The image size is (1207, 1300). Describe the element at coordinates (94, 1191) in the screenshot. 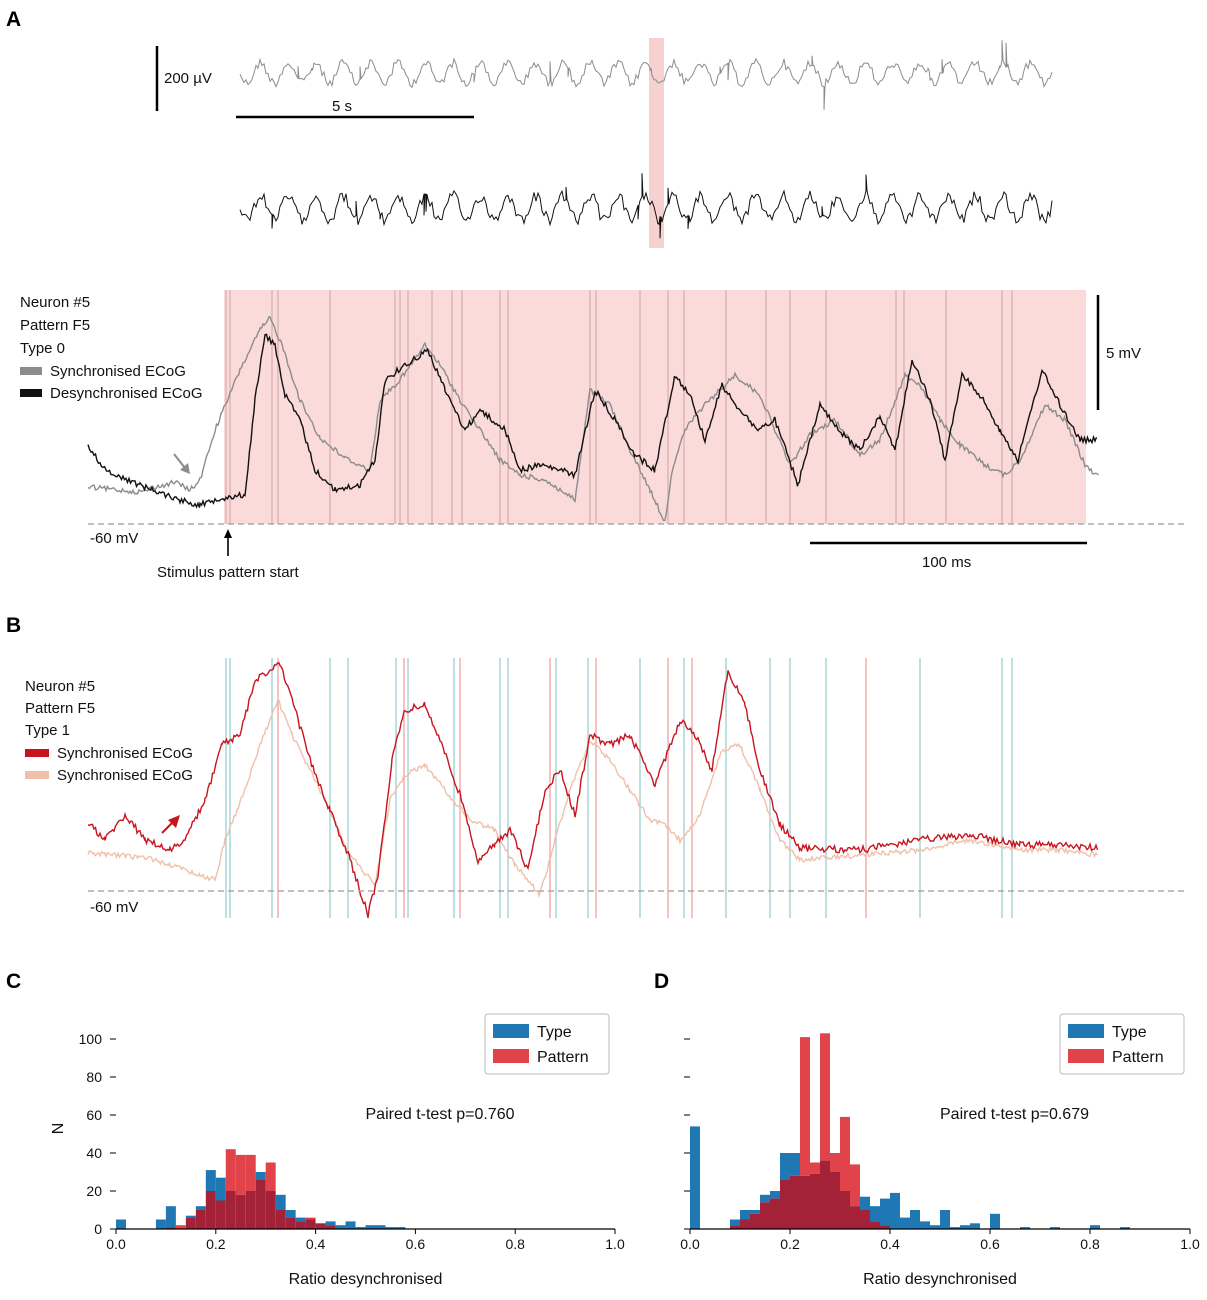

I see `y-tick-label: 20` at that location.